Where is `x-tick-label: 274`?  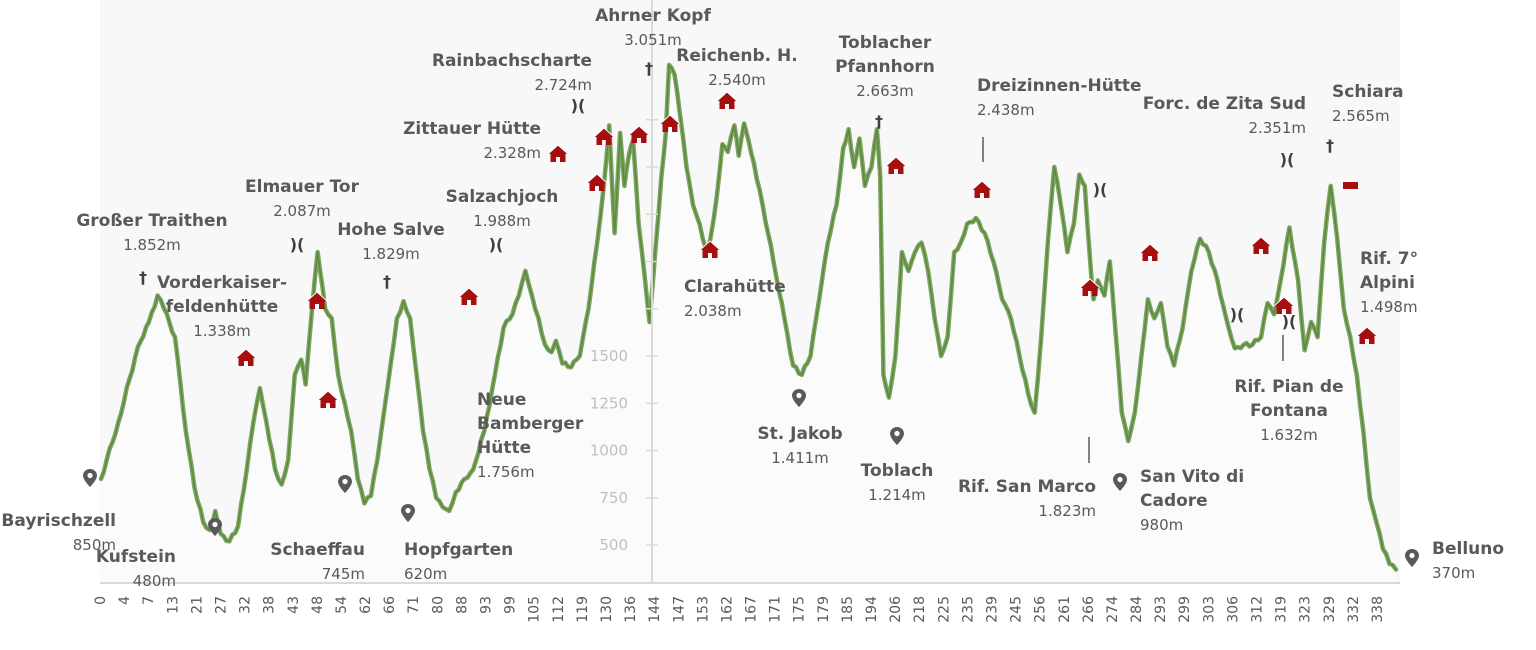
x-tick-label: 274 is located at coordinates (1113, 609).